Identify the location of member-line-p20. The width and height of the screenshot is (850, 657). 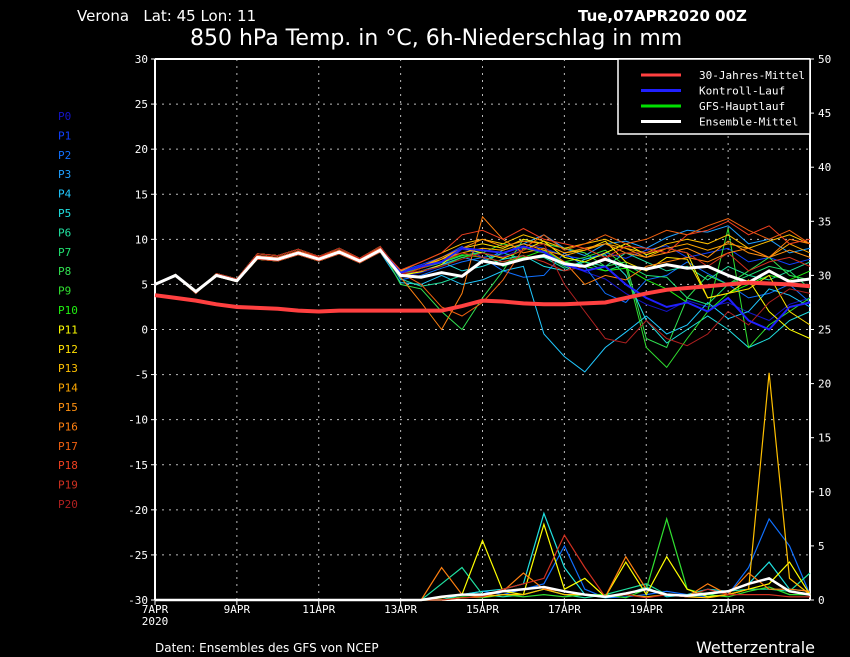
(482, 295).